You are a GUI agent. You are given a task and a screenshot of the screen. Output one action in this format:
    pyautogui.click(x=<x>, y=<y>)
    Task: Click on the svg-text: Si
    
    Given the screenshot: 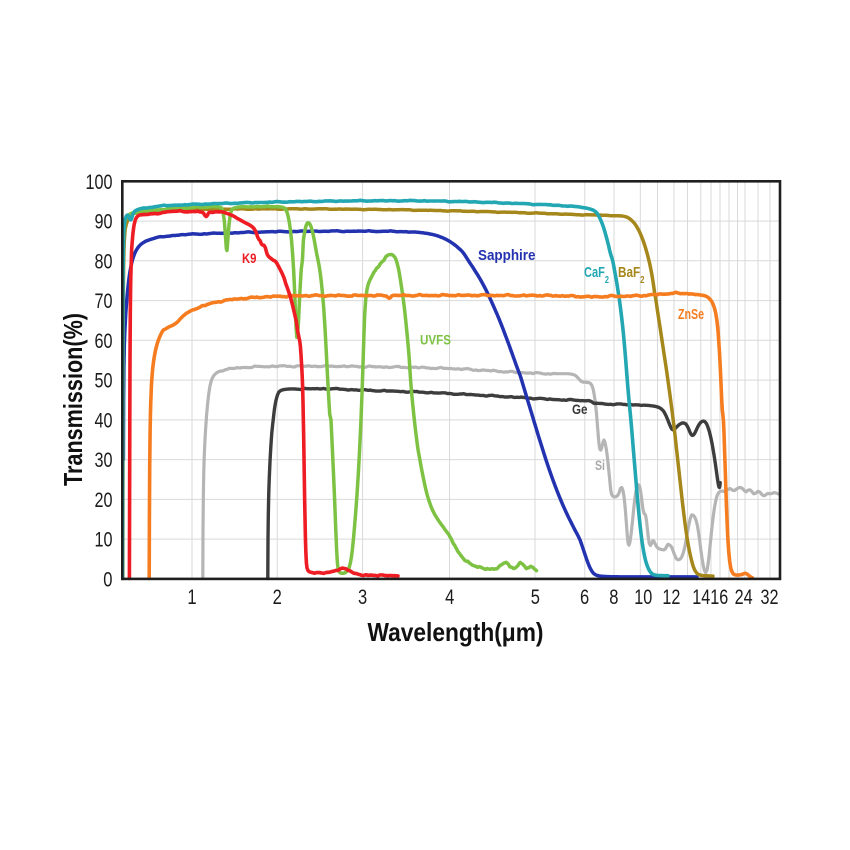 What is the action you would take?
    pyautogui.click(x=600, y=465)
    